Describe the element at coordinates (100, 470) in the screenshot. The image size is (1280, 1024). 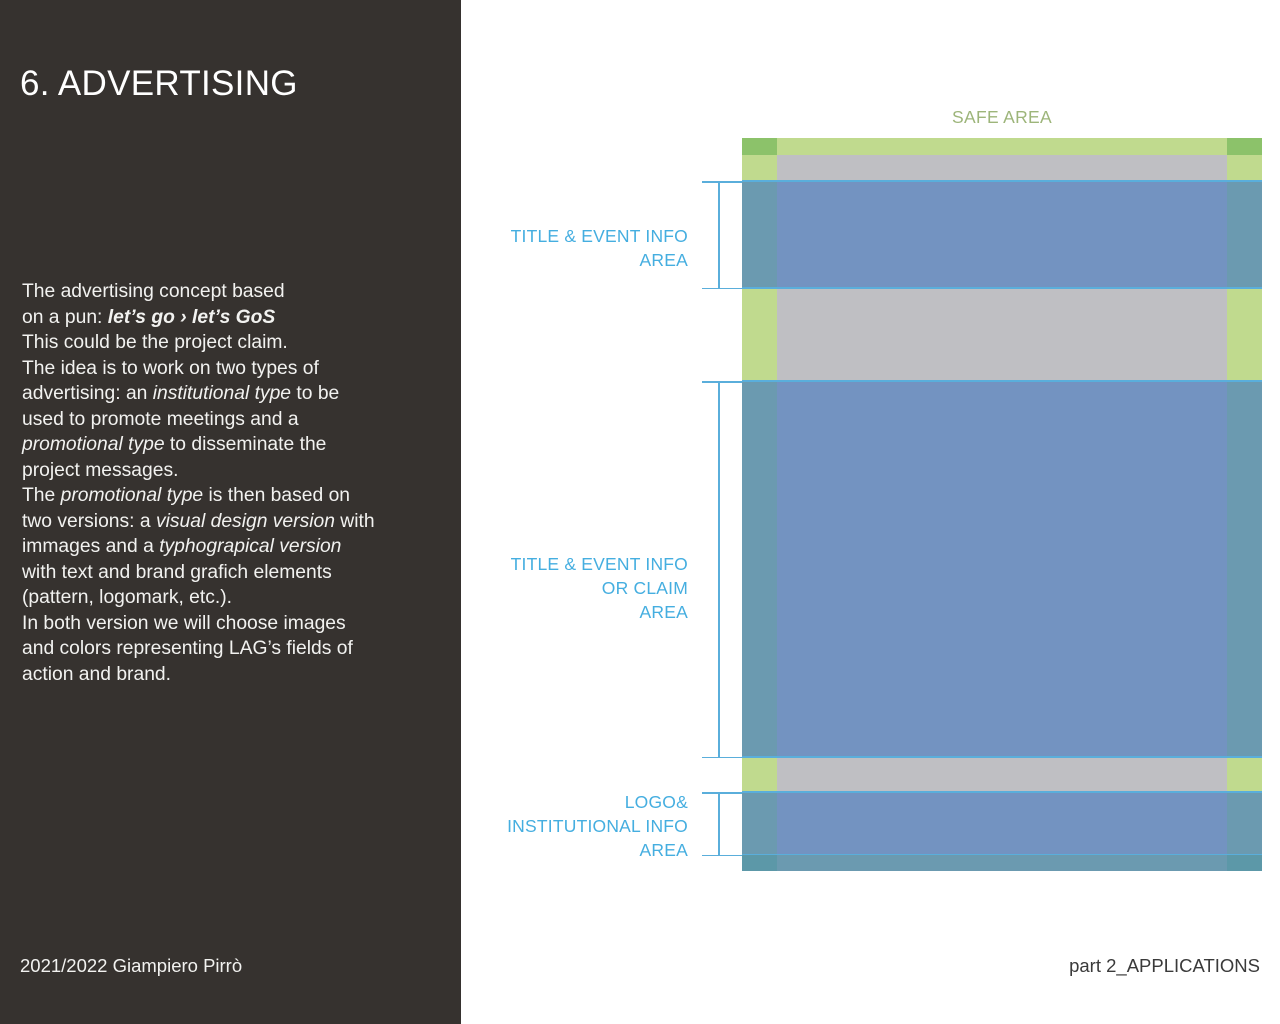
I see `text-segment: project messages.` at that location.